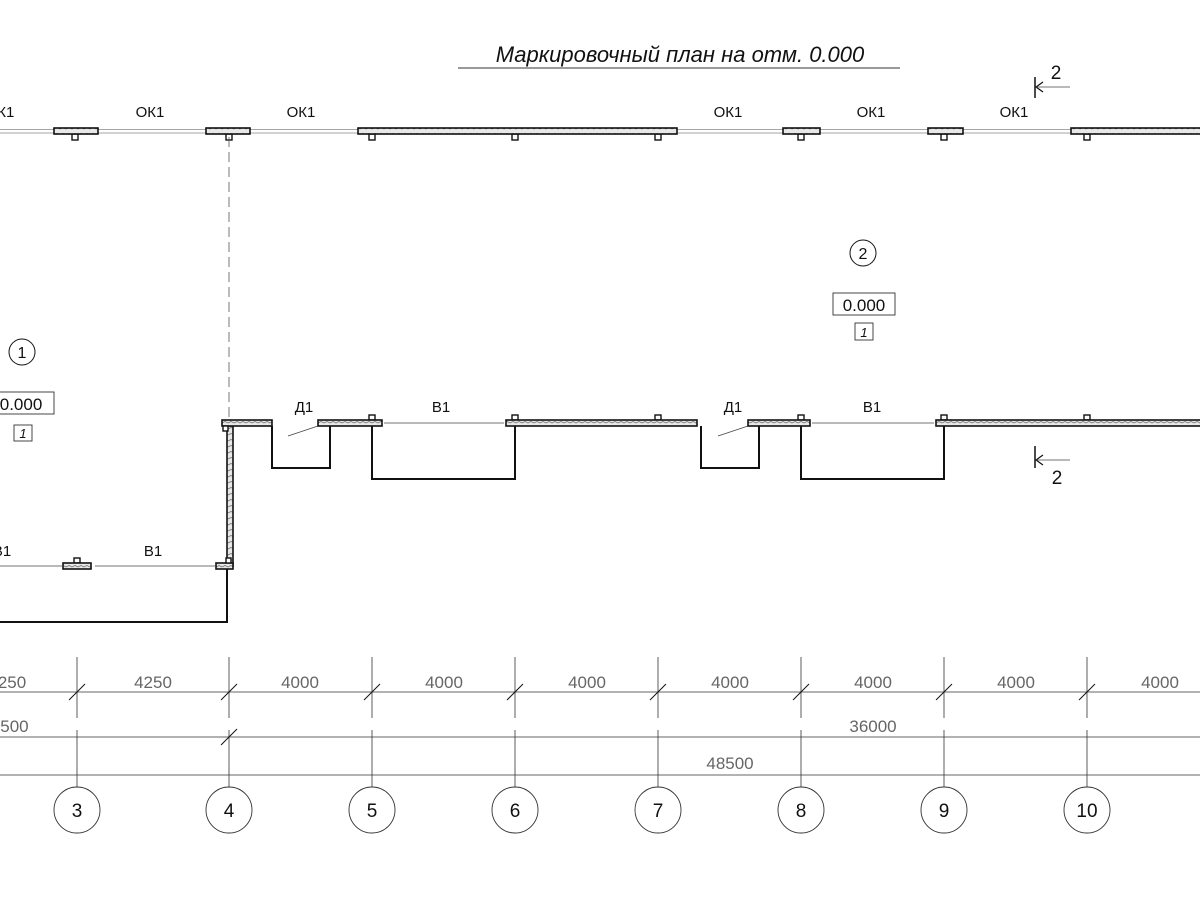 This screenshot has width=1200, height=900. I want to click on axis-label: 7, so click(658, 811).